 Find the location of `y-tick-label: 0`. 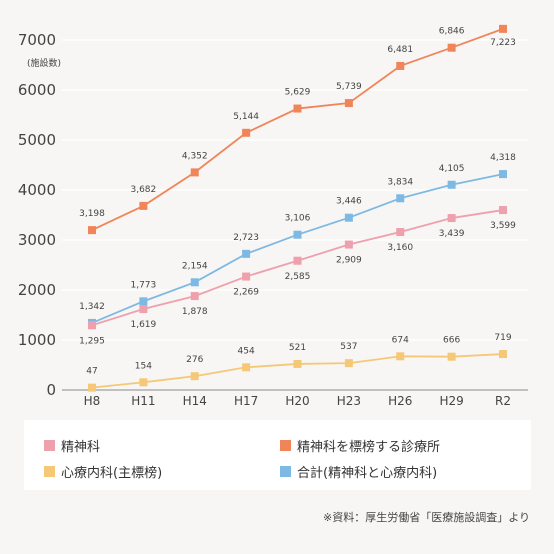

y-tick-label: 0 is located at coordinates (51, 390).